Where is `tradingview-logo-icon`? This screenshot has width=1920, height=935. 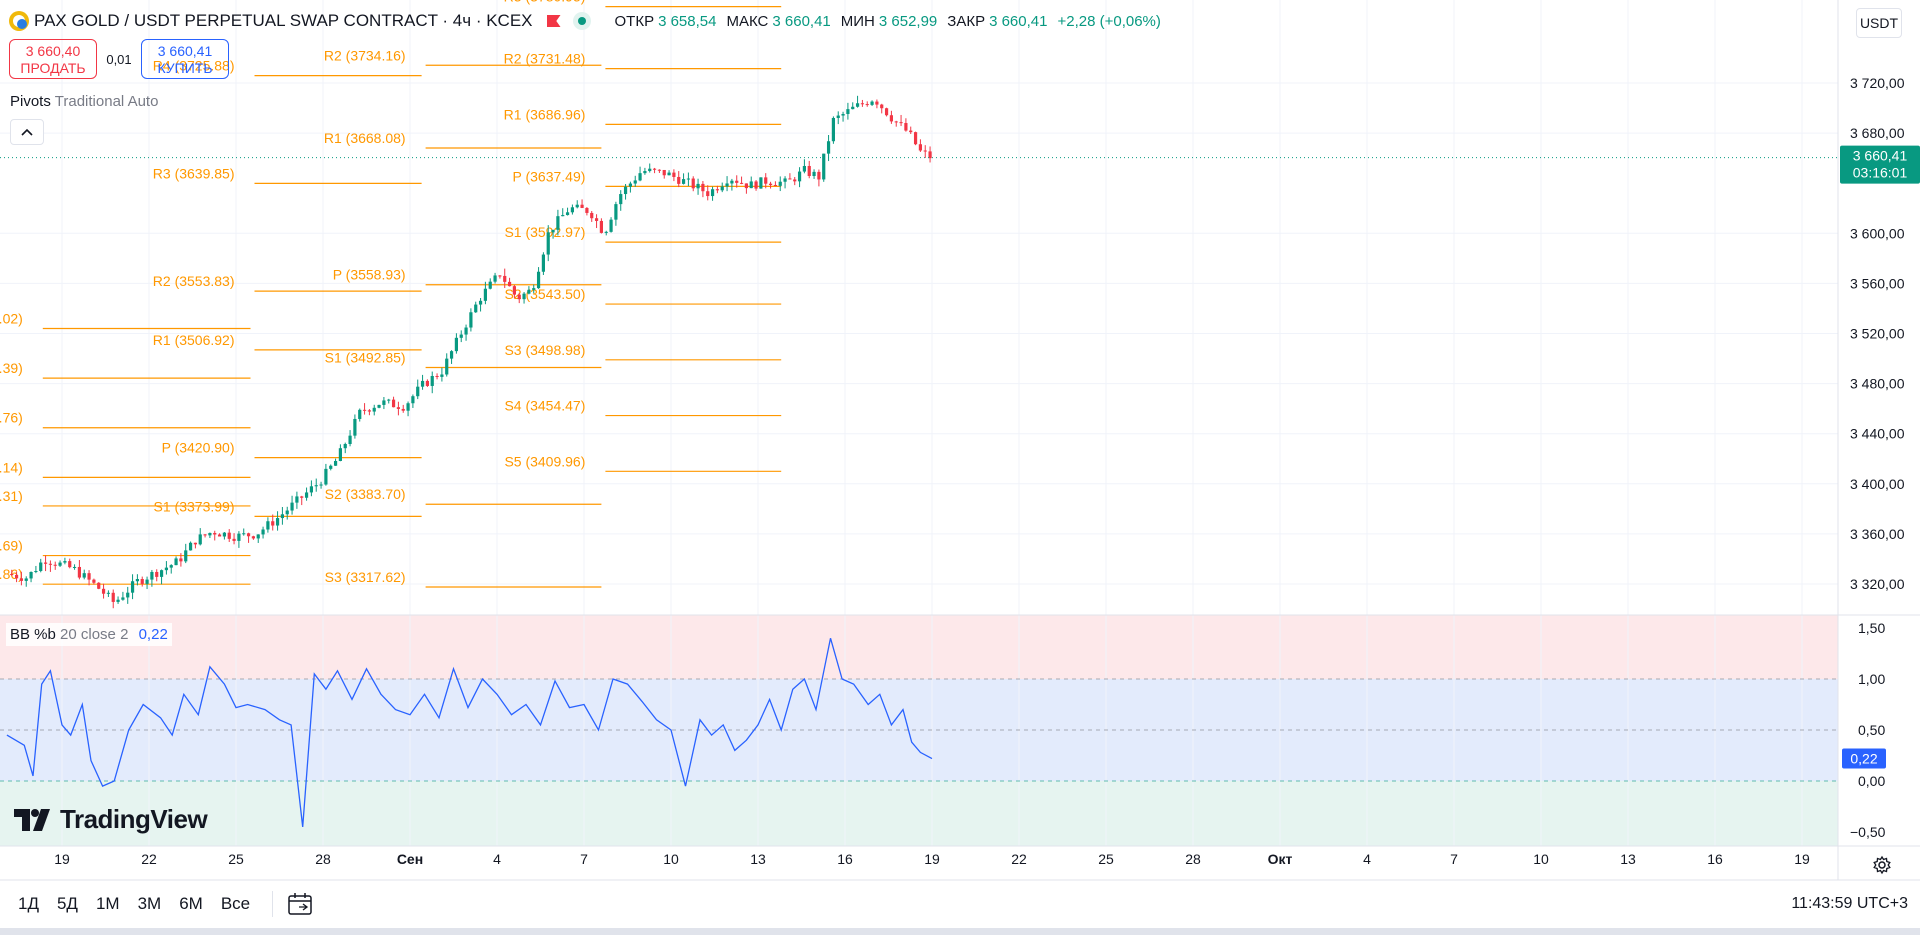
tradingview-logo-icon is located at coordinates (32, 819).